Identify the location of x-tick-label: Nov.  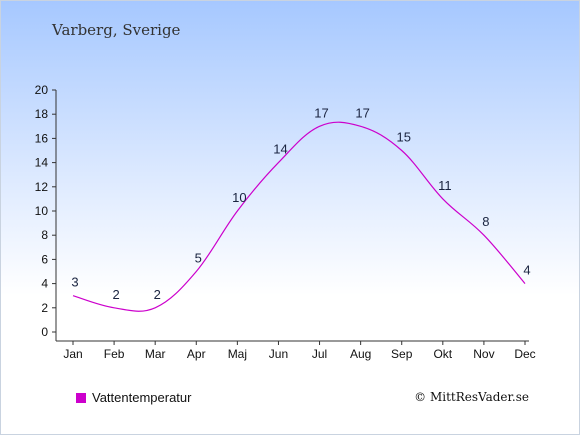
(483, 354).